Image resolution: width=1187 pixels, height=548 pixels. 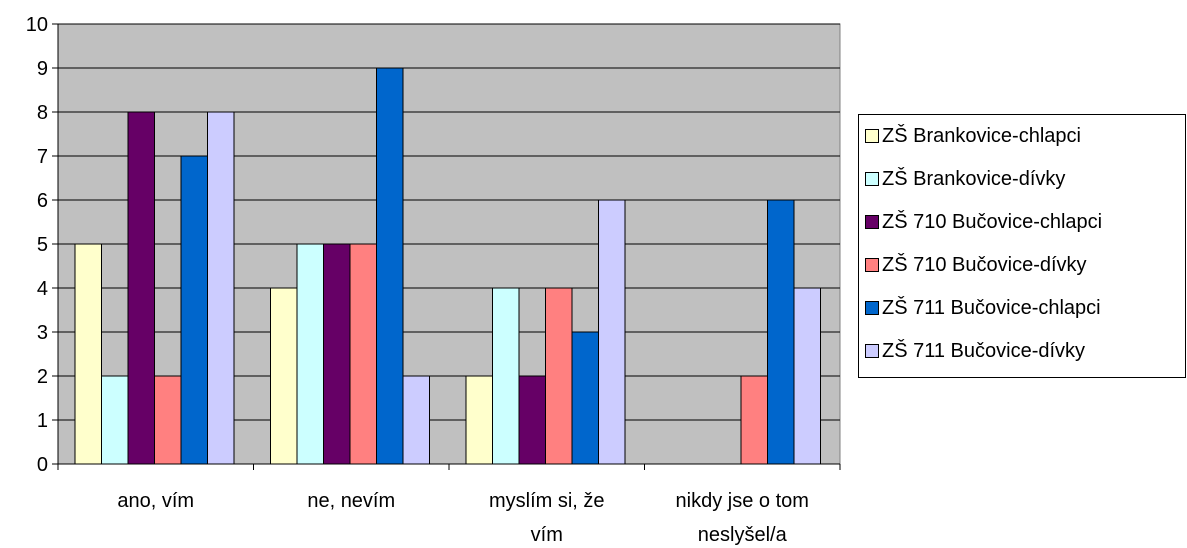 I want to click on legend-item: ZŠ 710 Bučovice-chlapci, so click(x=983, y=222).